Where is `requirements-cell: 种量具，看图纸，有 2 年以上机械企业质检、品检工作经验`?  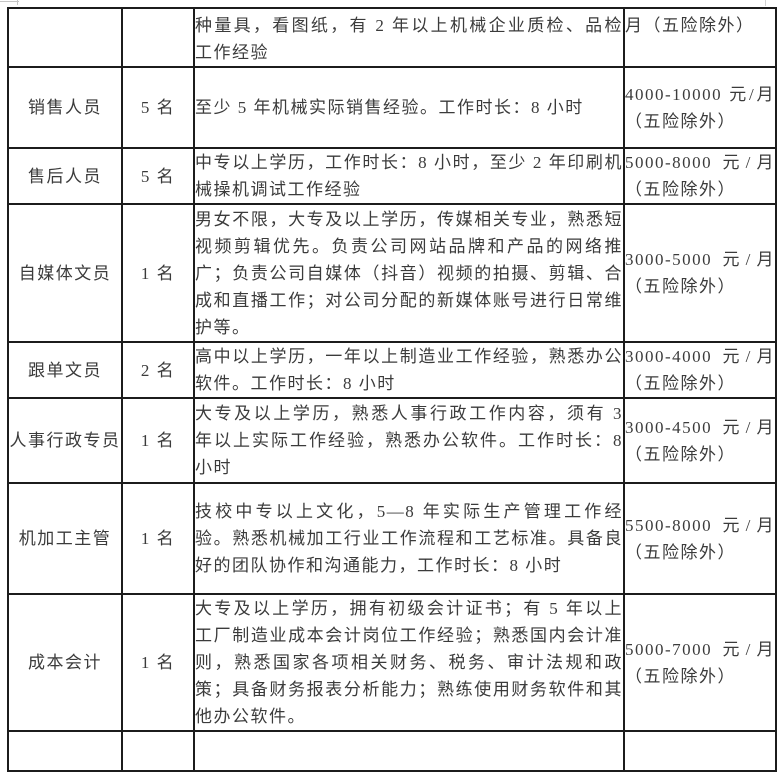
requirements-cell: 种量具，看图纸，有 2 年以上机械企业质检、品检工作经验 is located at coordinates (409, 37).